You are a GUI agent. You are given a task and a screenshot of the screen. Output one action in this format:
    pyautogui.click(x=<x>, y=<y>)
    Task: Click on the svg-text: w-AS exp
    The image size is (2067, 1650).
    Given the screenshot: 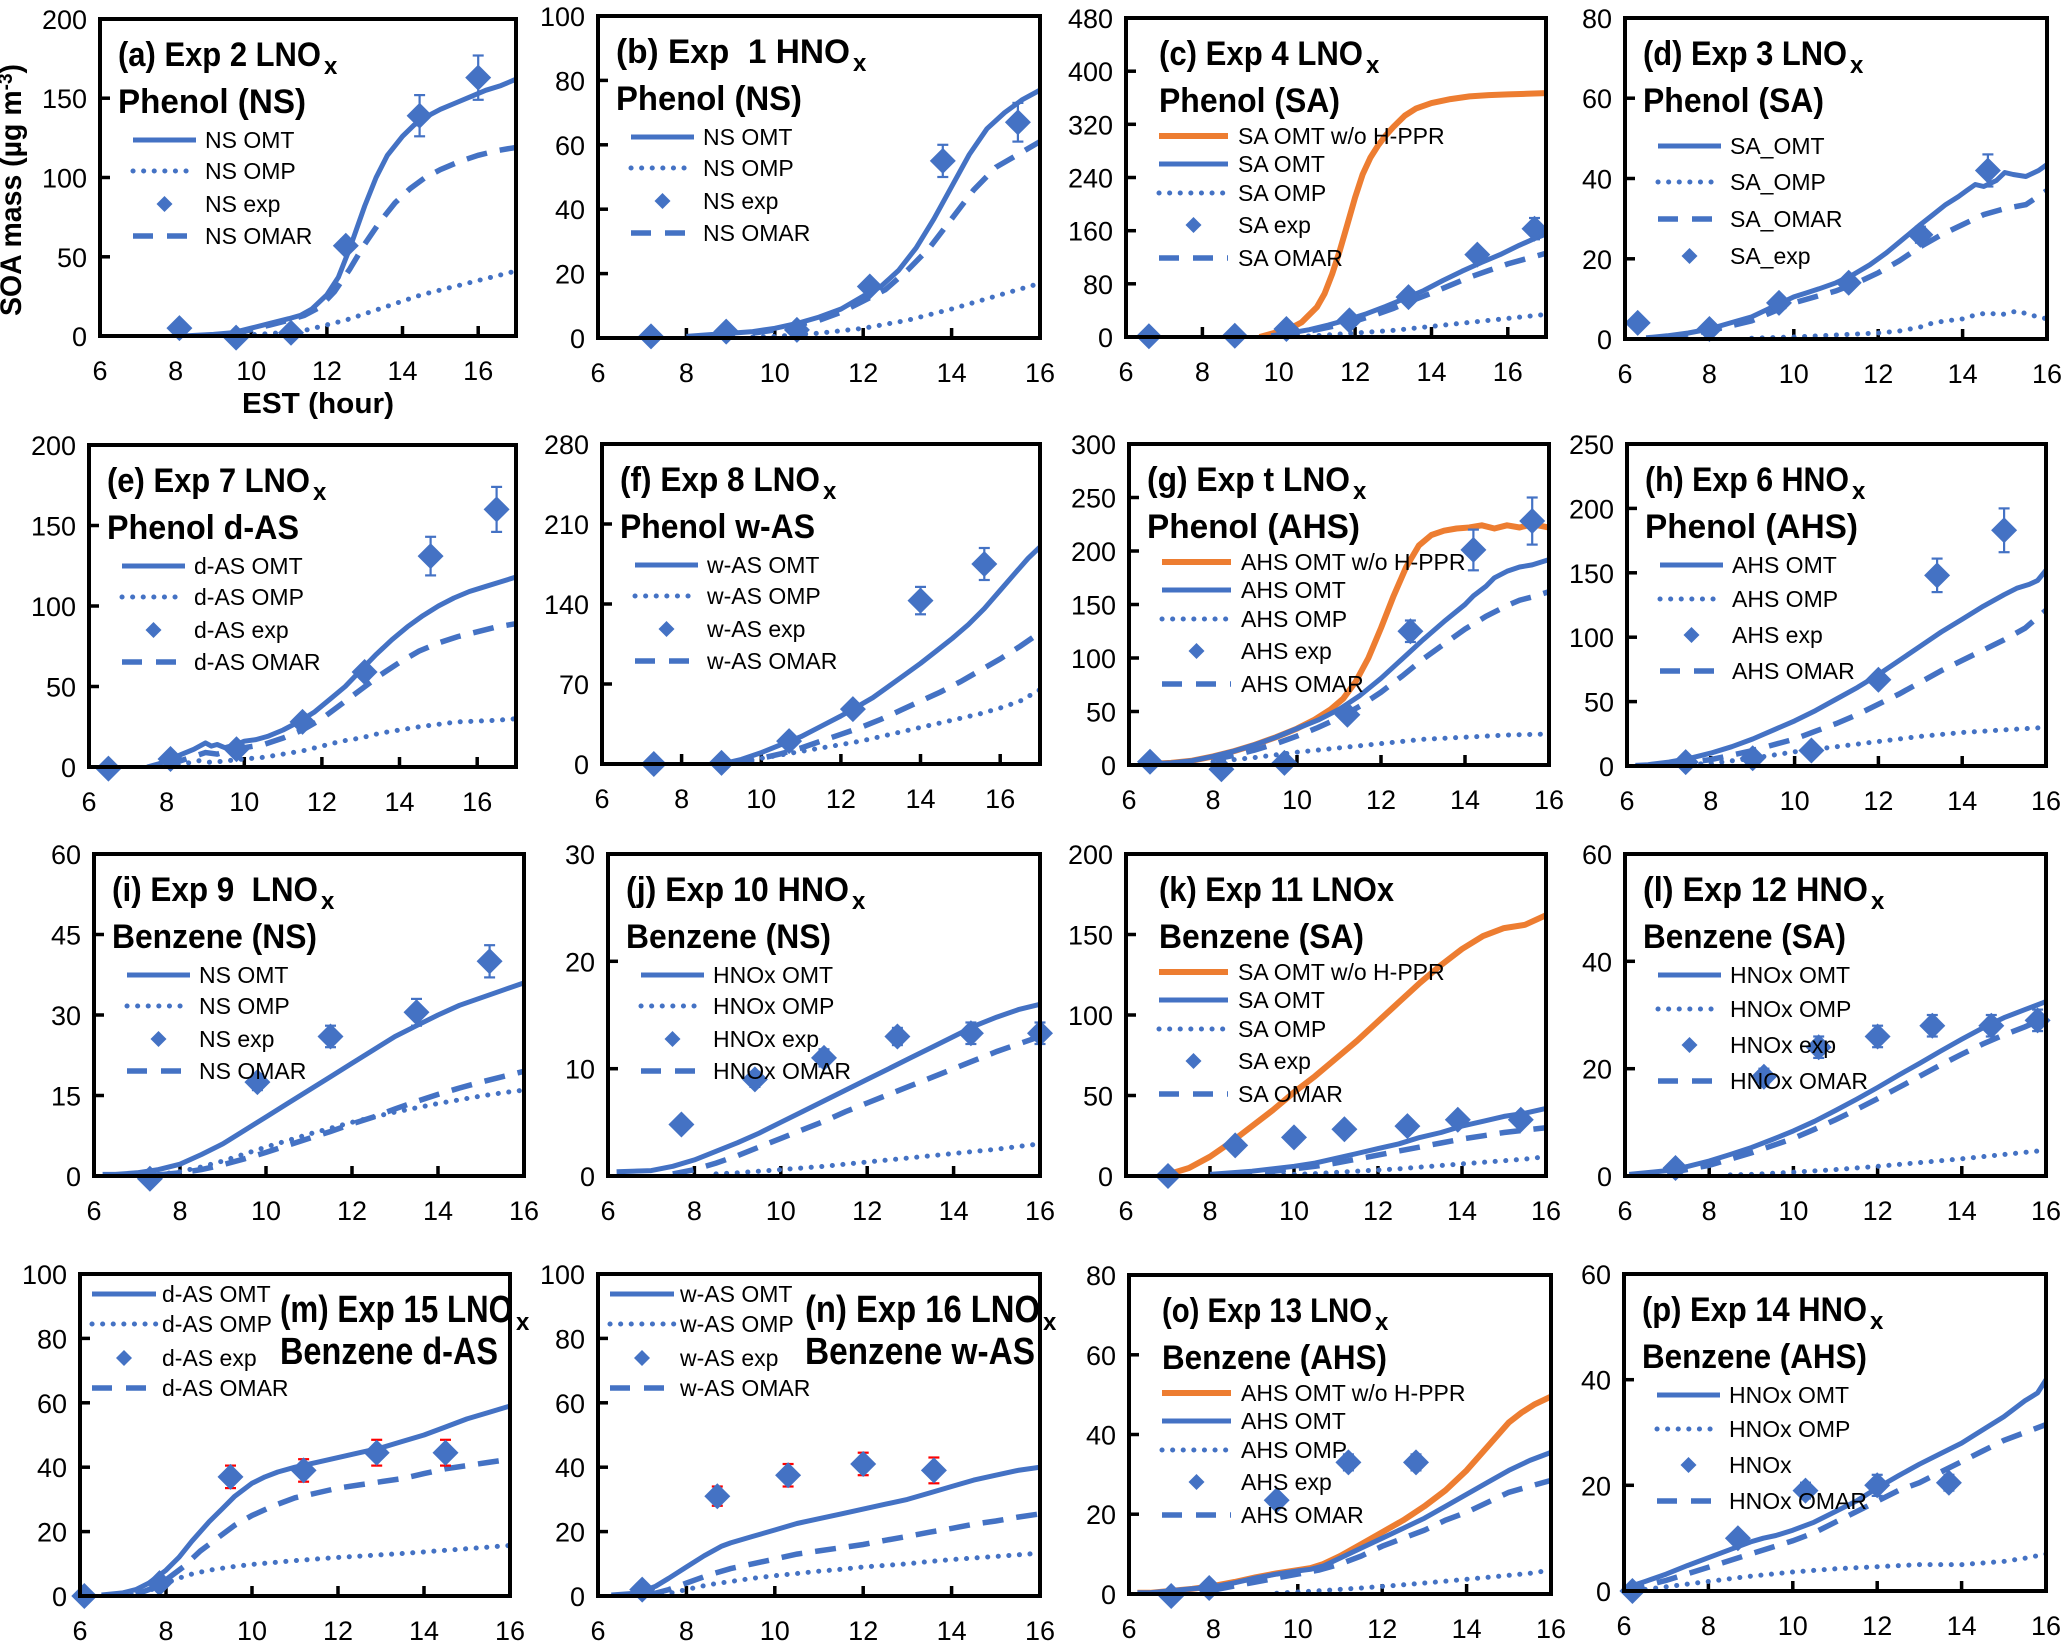 What is the action you would take?
    pyautogui.click(x=755, y=629)
    